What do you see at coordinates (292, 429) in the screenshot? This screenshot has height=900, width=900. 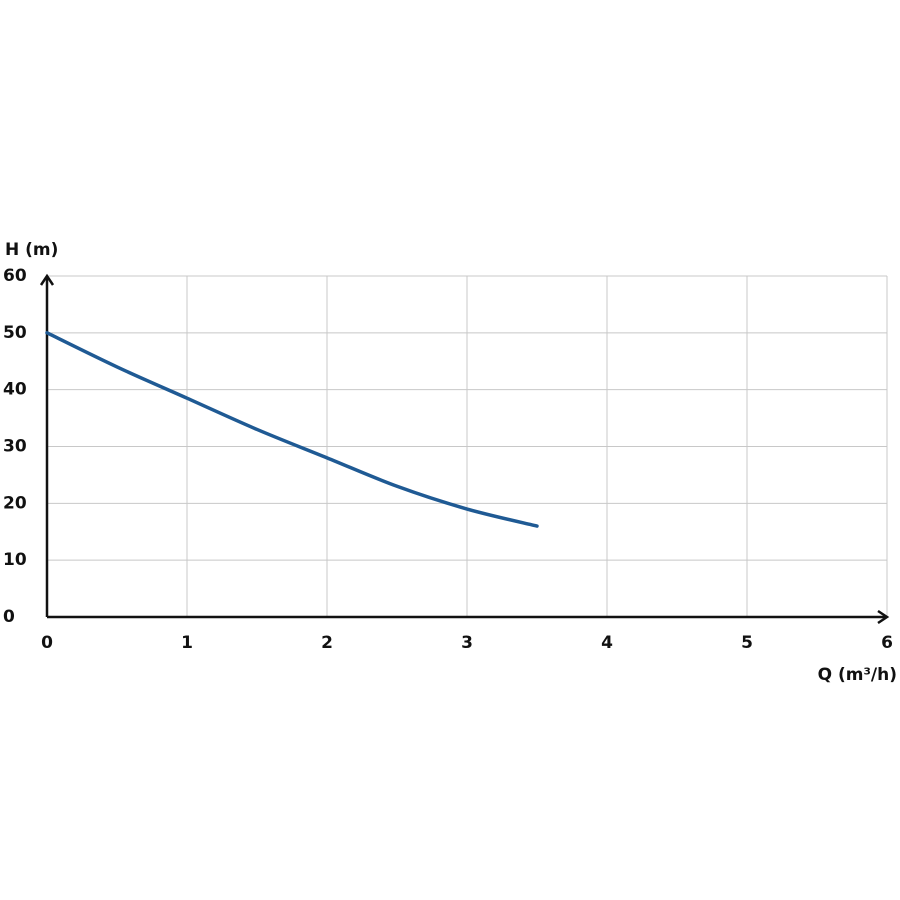 I see `curve` at bounding box center [292, 429].